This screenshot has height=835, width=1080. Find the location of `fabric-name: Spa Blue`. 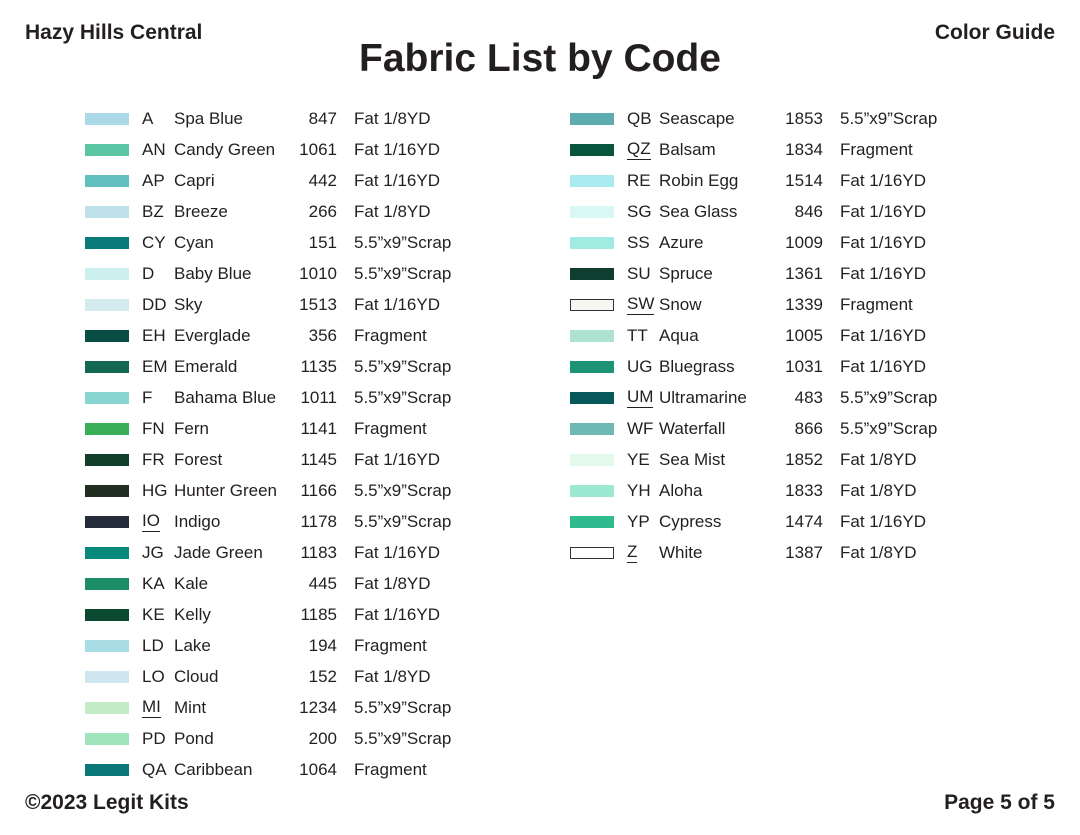

fabric-name: Spa Blue is located at coordinates (208, 118).